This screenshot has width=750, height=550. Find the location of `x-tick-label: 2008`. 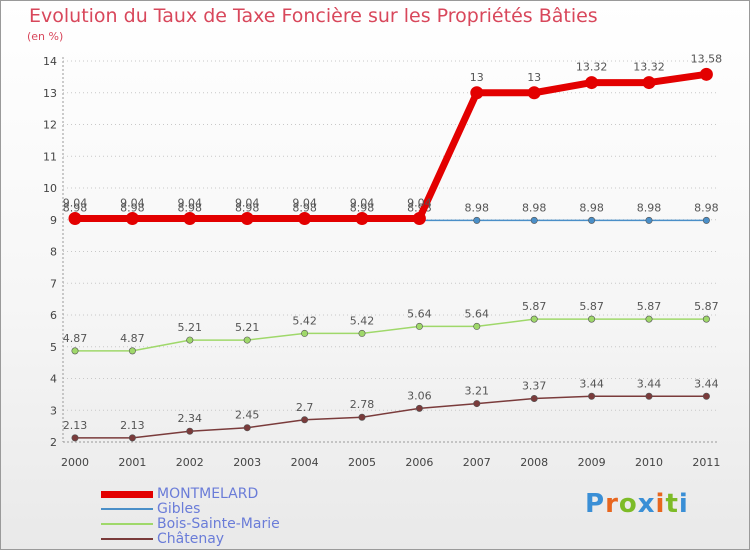

x-tick-label: 2008 is located at coordinates (534, 462).